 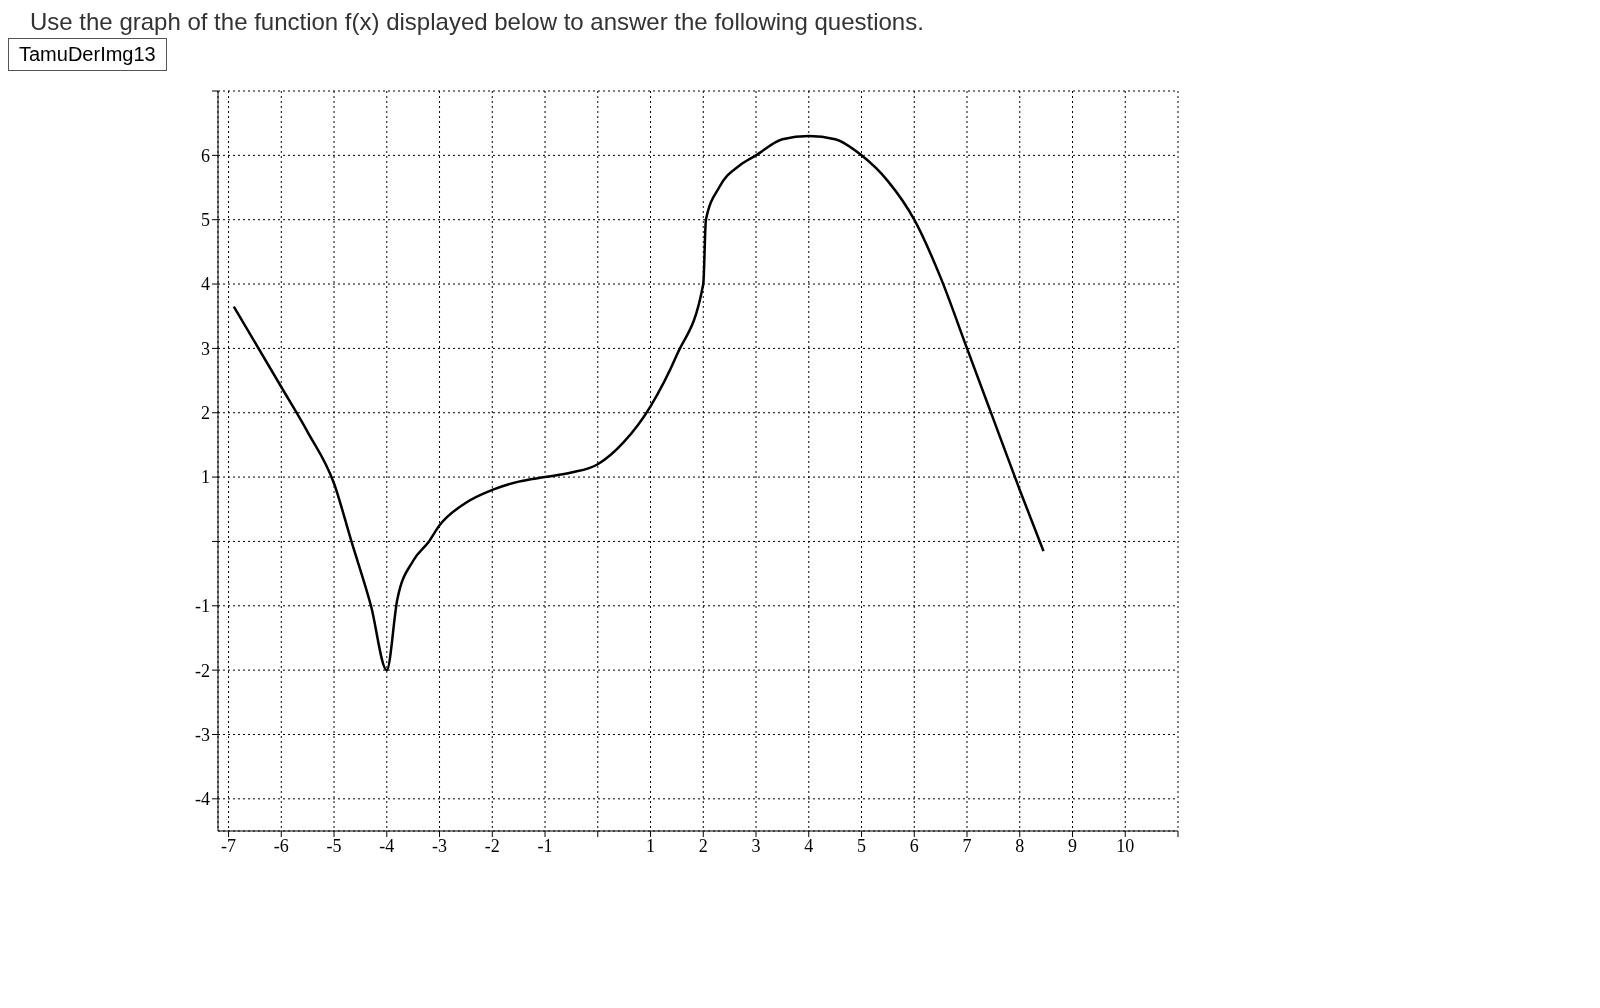 What do you see at coordinates (492, 845) in the screenshot?
I see `x-tick-label: -2` at bounding box center [492, 845].